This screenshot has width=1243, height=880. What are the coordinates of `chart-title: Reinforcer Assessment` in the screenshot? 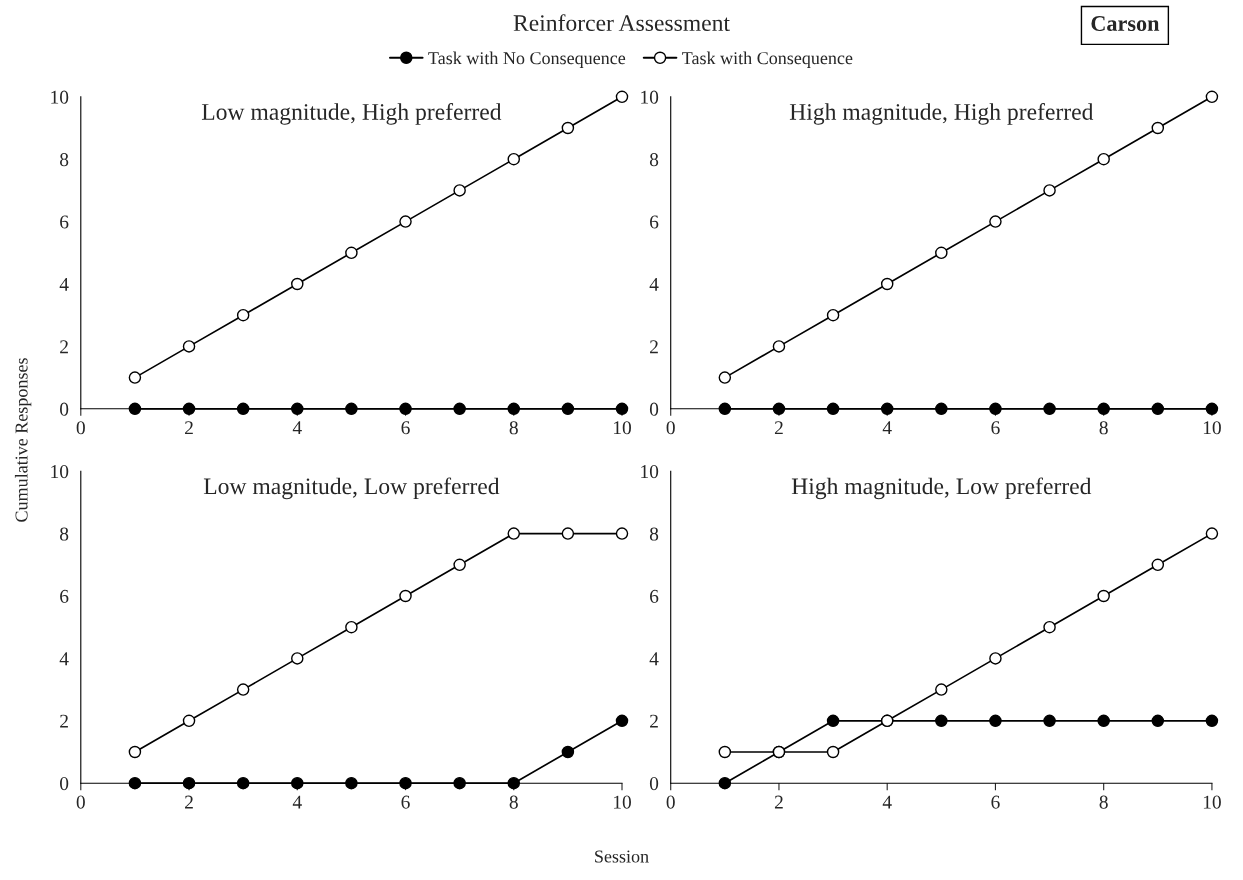 It's located at (621, 23).